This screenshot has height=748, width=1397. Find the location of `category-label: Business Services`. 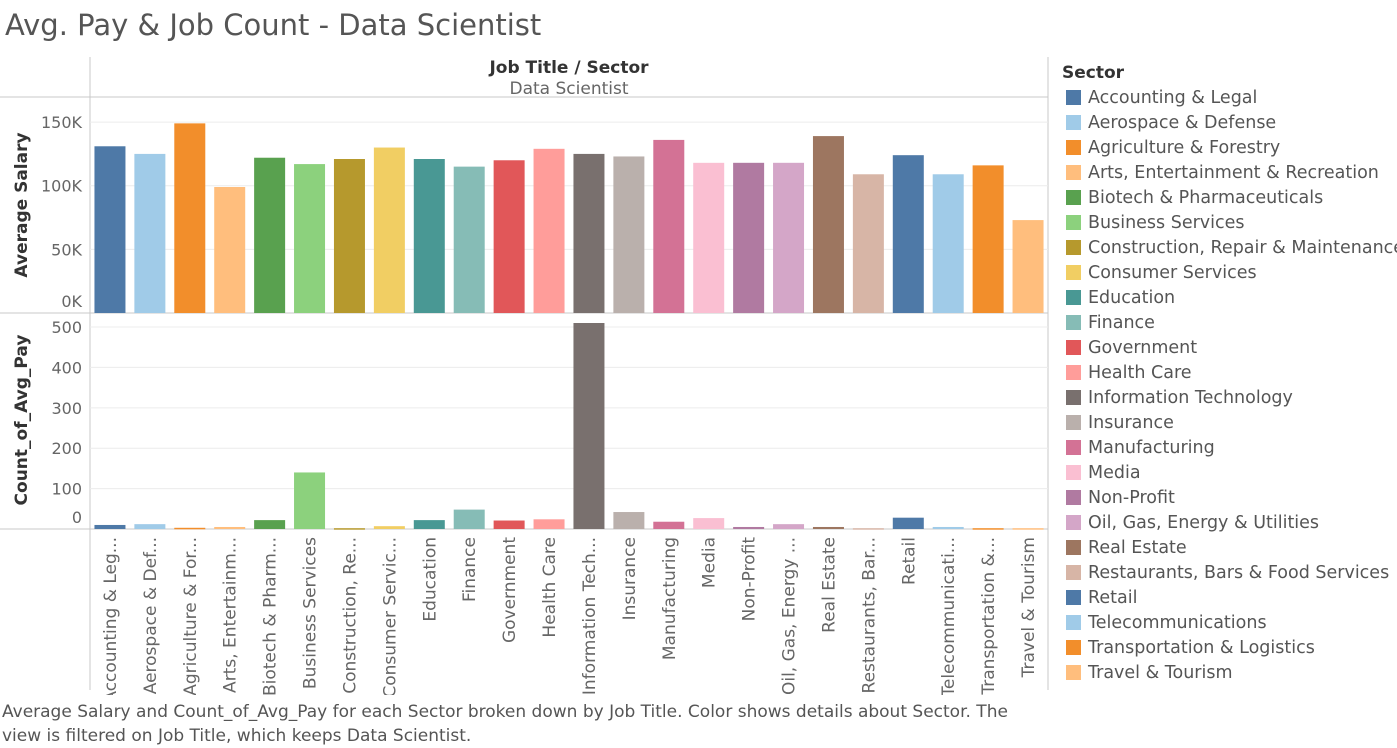

category-label: Business Services is located at coordinates (311, 613).